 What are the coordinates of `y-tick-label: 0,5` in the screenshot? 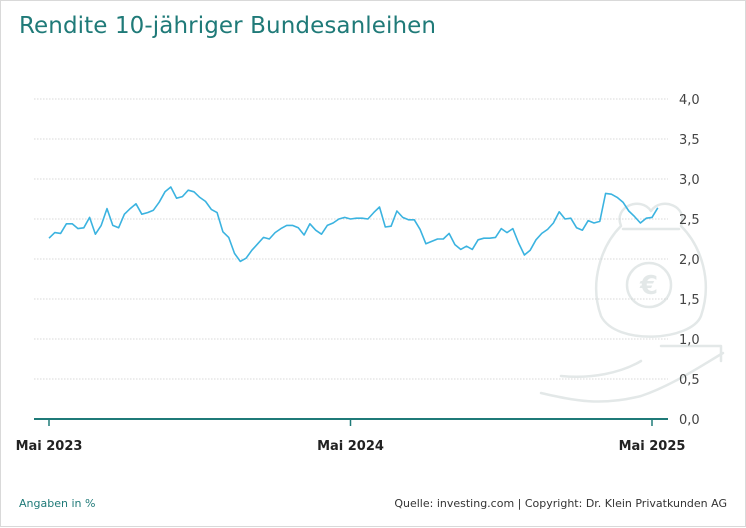 It's located at (689, 380).